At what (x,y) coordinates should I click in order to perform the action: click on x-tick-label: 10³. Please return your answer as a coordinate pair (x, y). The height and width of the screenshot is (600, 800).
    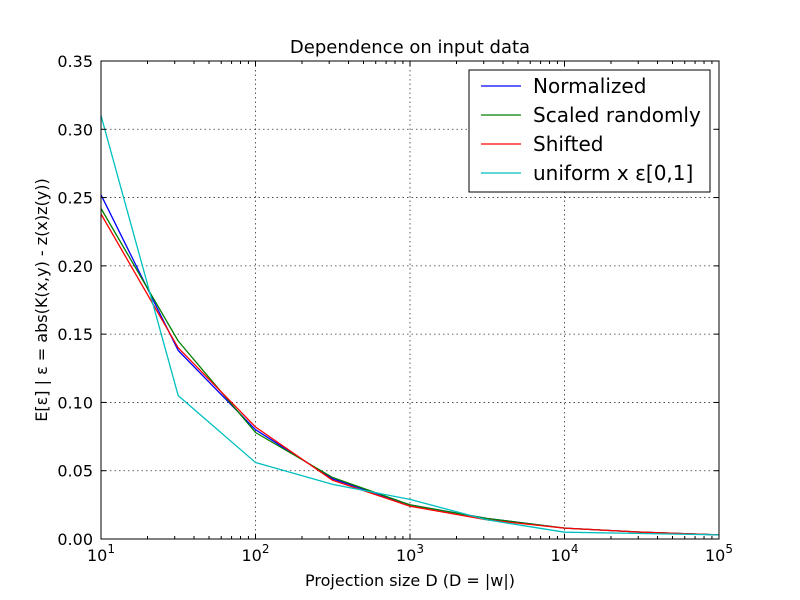
    Looking at the image, I should click on (410, 553).